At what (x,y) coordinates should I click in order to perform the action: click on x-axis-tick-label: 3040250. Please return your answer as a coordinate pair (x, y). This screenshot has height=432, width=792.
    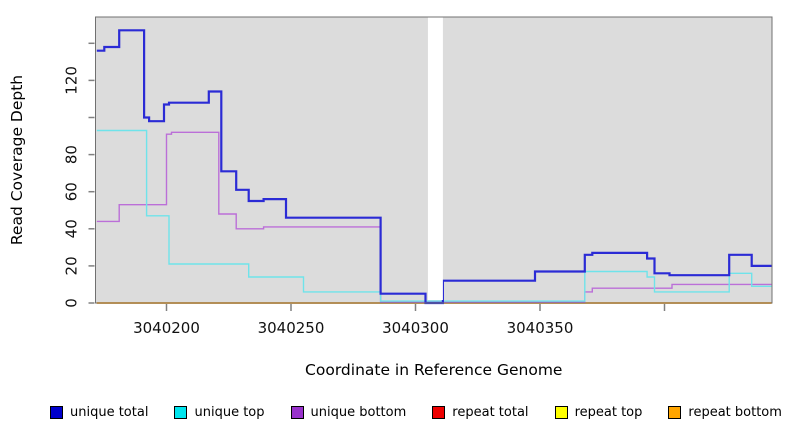
    Looking at the image, I should click on (291, 328).